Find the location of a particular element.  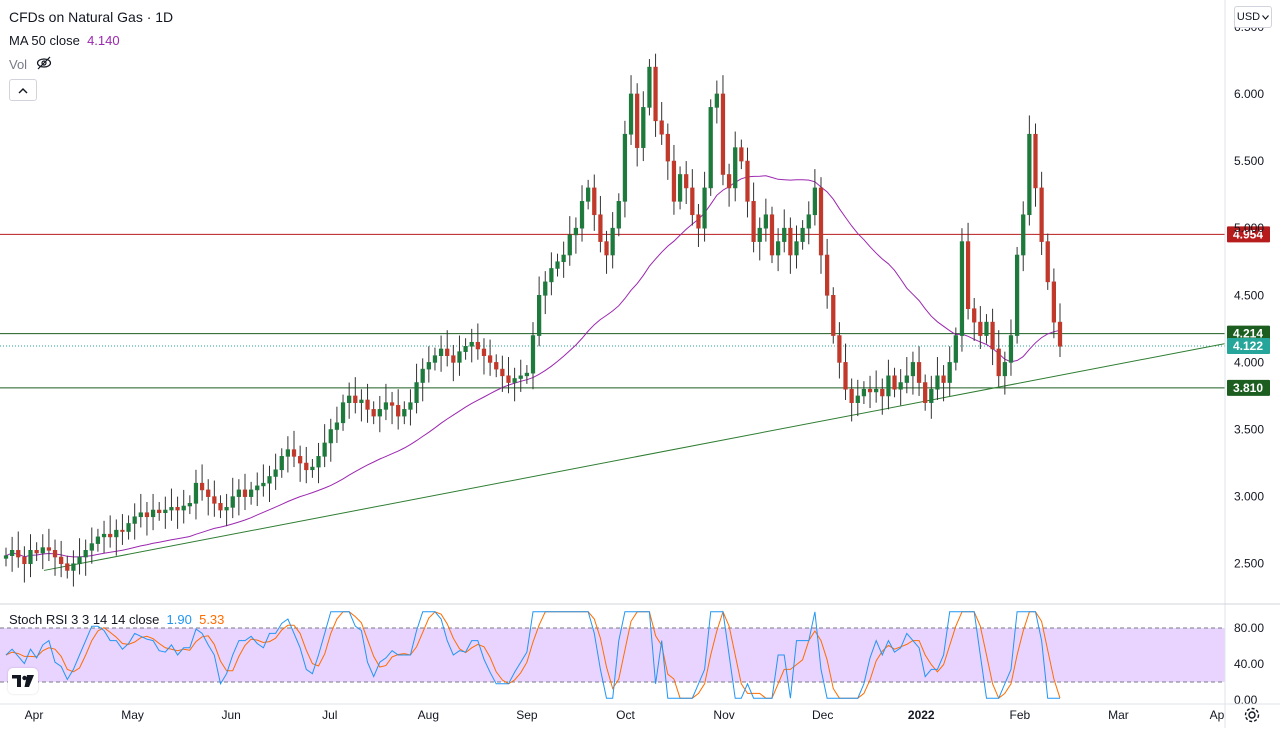

collapse-legend-button is located at coordinates (23, 90).